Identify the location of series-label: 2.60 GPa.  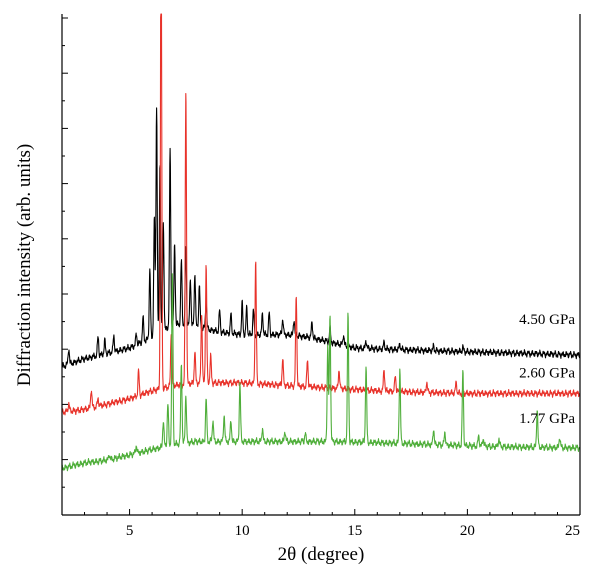
(547, 373).